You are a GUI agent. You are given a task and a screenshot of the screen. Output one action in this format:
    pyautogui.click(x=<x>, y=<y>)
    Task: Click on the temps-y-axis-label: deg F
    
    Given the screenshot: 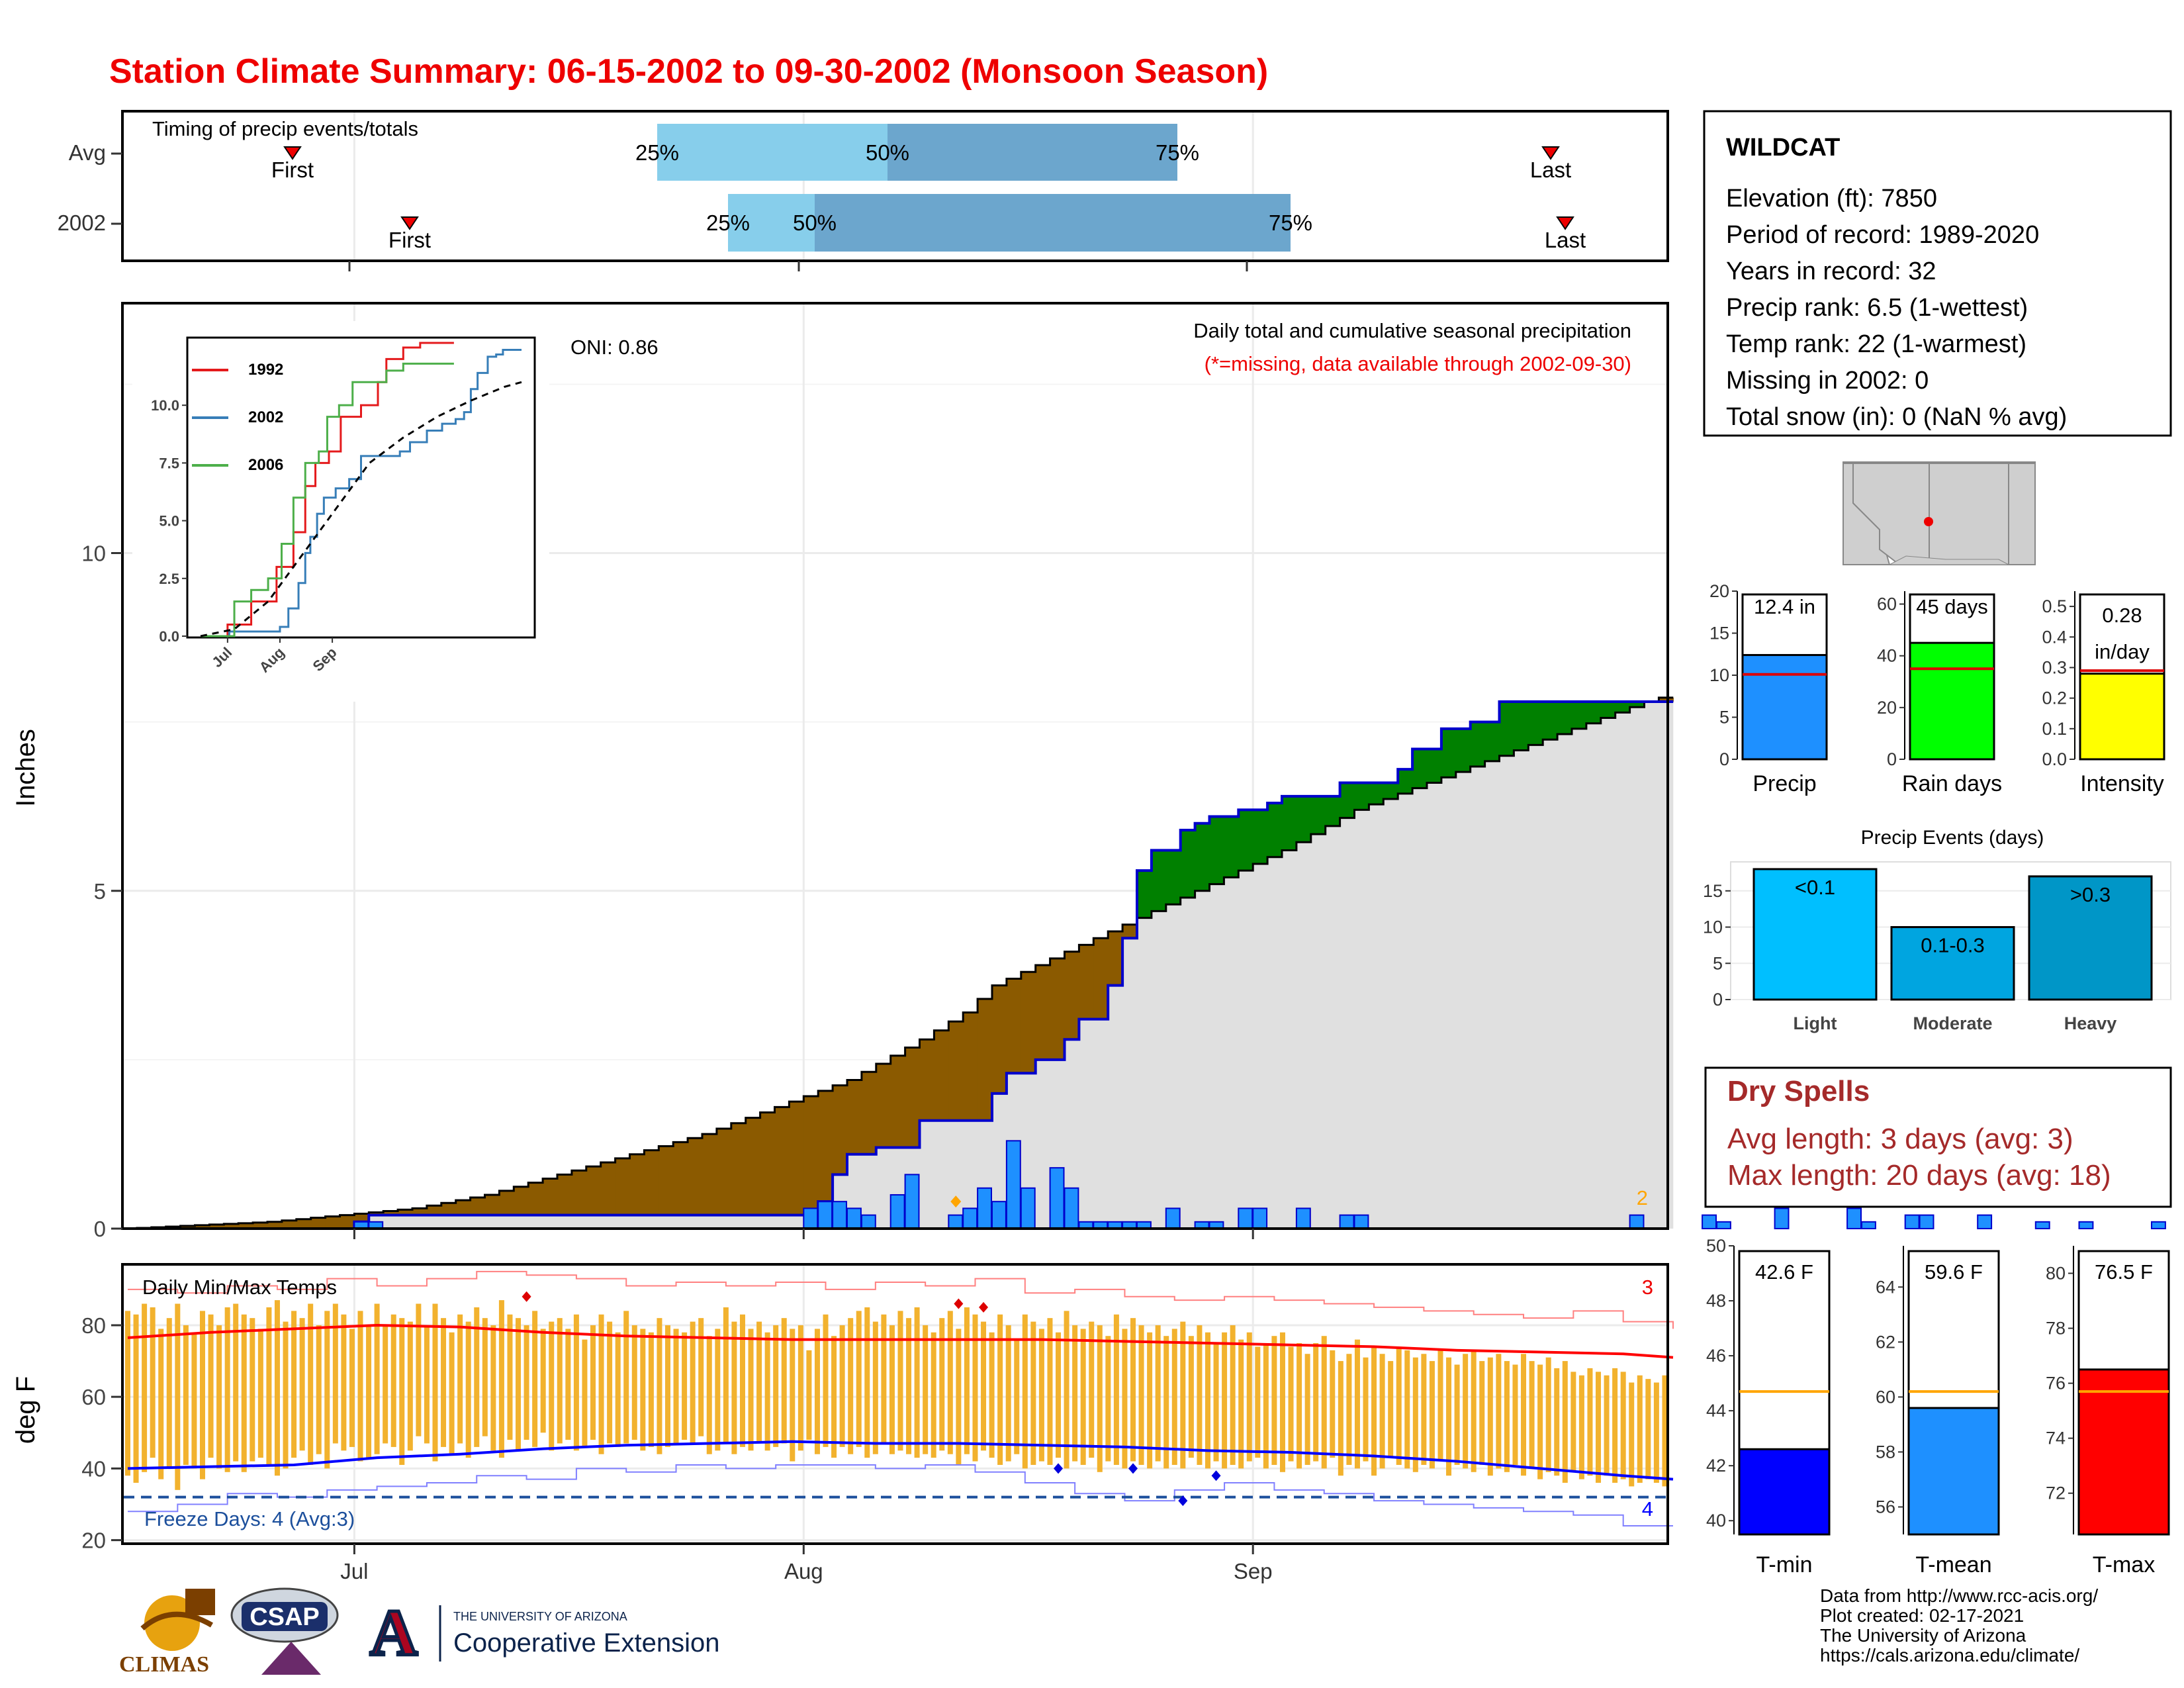 What is the action you would take?
    pyautogui.click(x=26, y=1410)
    